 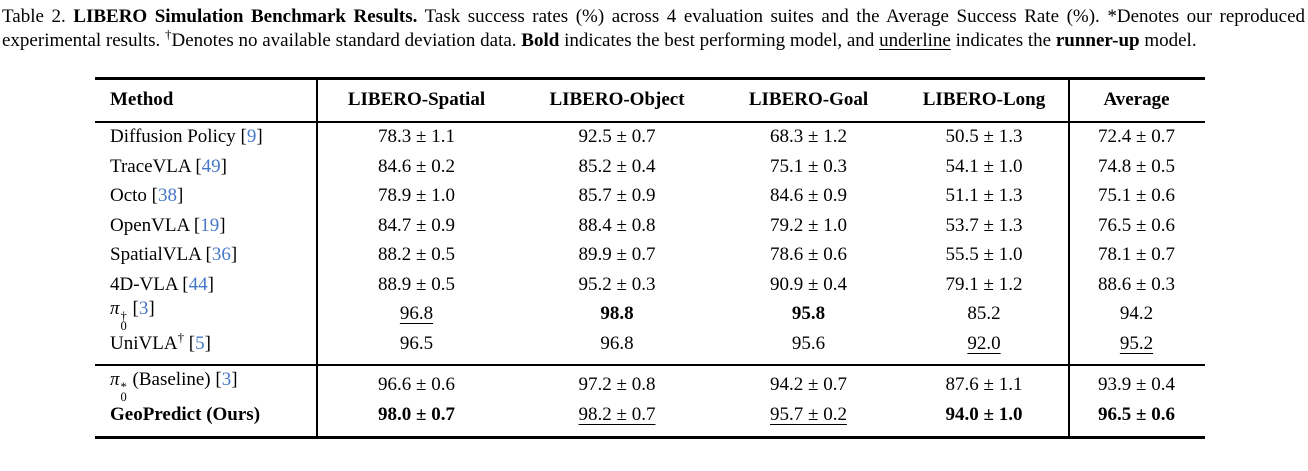 What do you see at coordinates (984, 166) in the screenshot?
I see `value-cell: 54.1 ± 1.0` at bounding box center [984, 166].